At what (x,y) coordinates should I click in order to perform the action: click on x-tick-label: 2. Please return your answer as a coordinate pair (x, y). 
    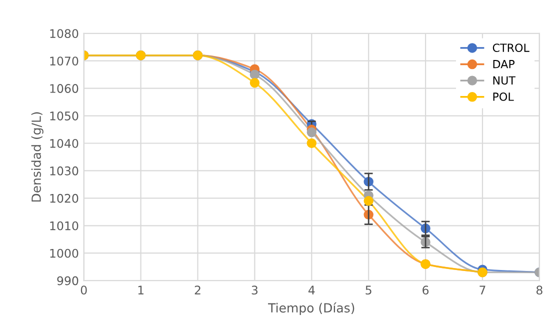
    Looking at the image, I should click on (197, 290).